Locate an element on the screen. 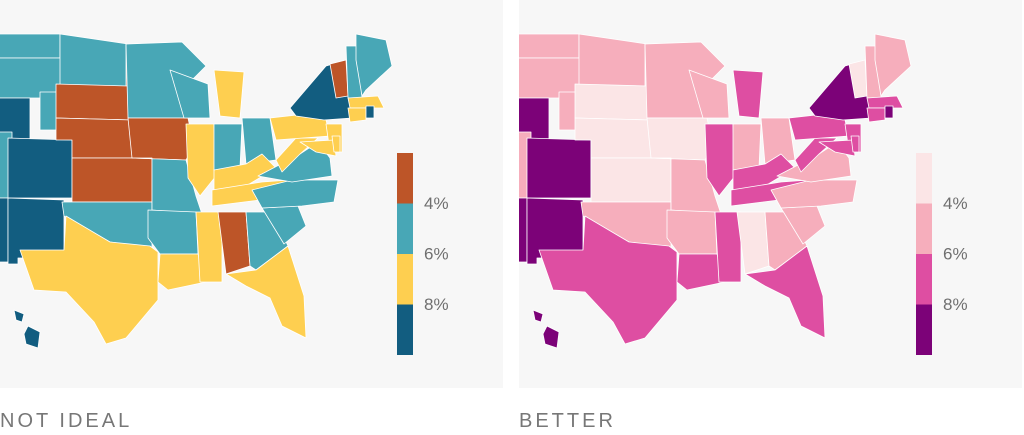 Image resolution: width=1024 pixels, height=435 pixels. caption-better: BETTER is located at coordinates (567, 421).